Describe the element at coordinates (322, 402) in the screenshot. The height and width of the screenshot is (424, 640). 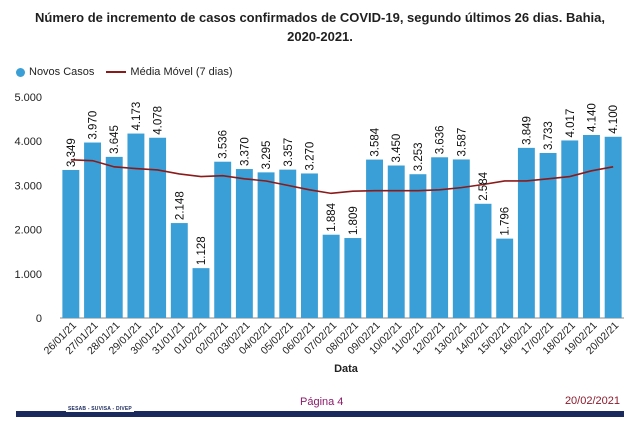
I see `page-number: Página 4` at that location.